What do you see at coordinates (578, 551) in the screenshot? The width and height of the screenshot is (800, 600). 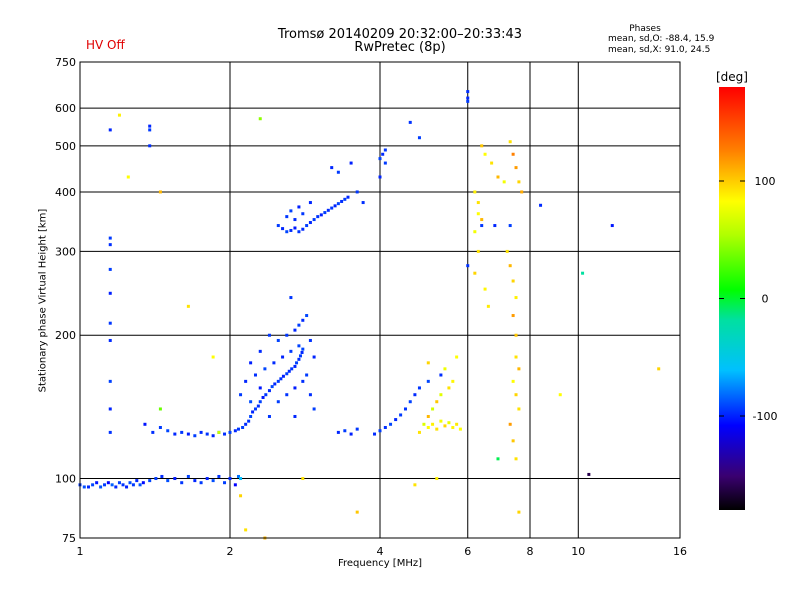 I see `x-tick-label: 10` at bounding box center [578, 551].